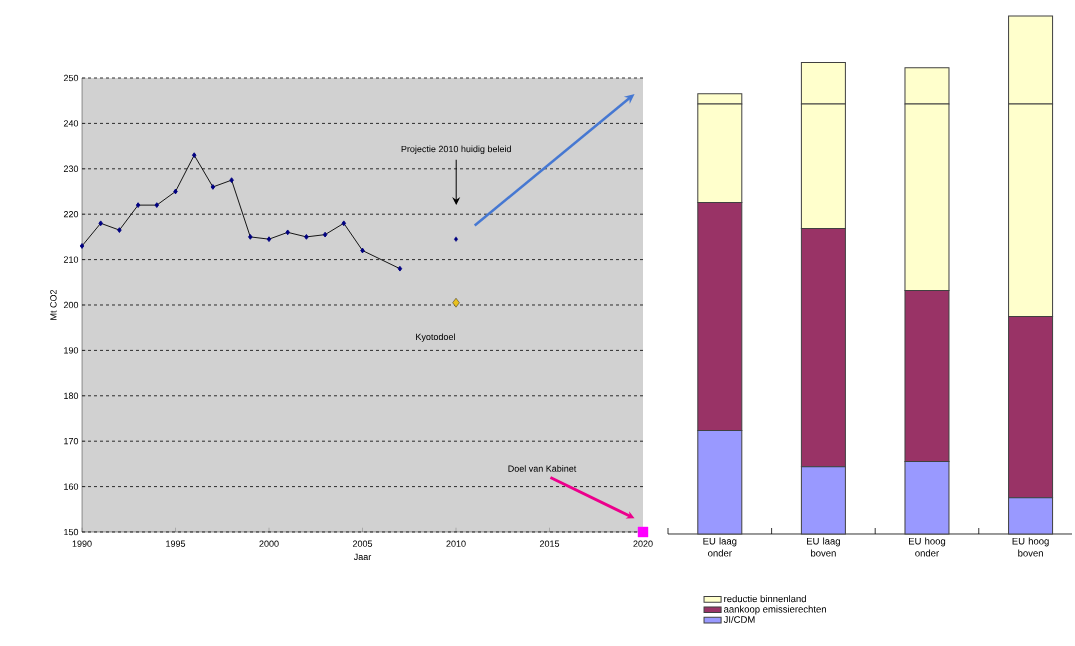 The width and height of the screenshot is (1075, 646). What do you see at coordinates (176, 543) in the screenshot?
I see `x-tick-label: 1995` at bounding box center [176, 543].